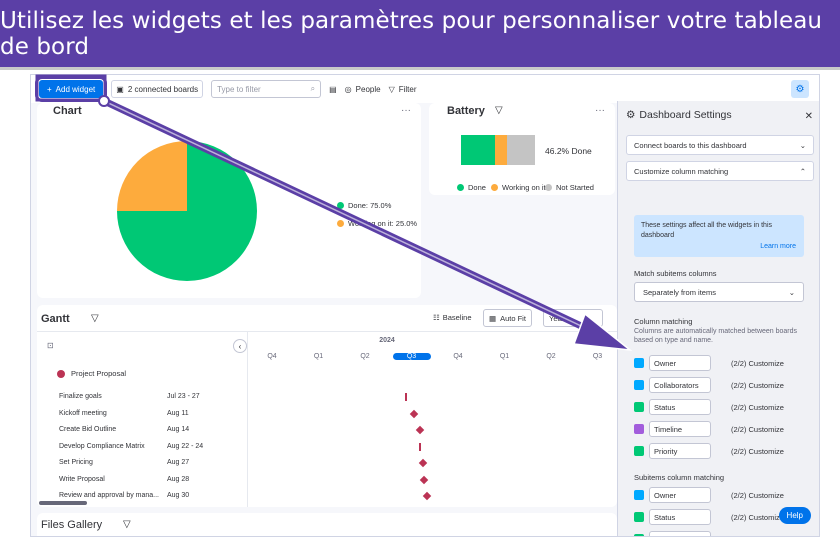  Describe the element at coordinates (72, 525) in the screenshot. I see `files-gallery-title: Files Gallery` at that location.